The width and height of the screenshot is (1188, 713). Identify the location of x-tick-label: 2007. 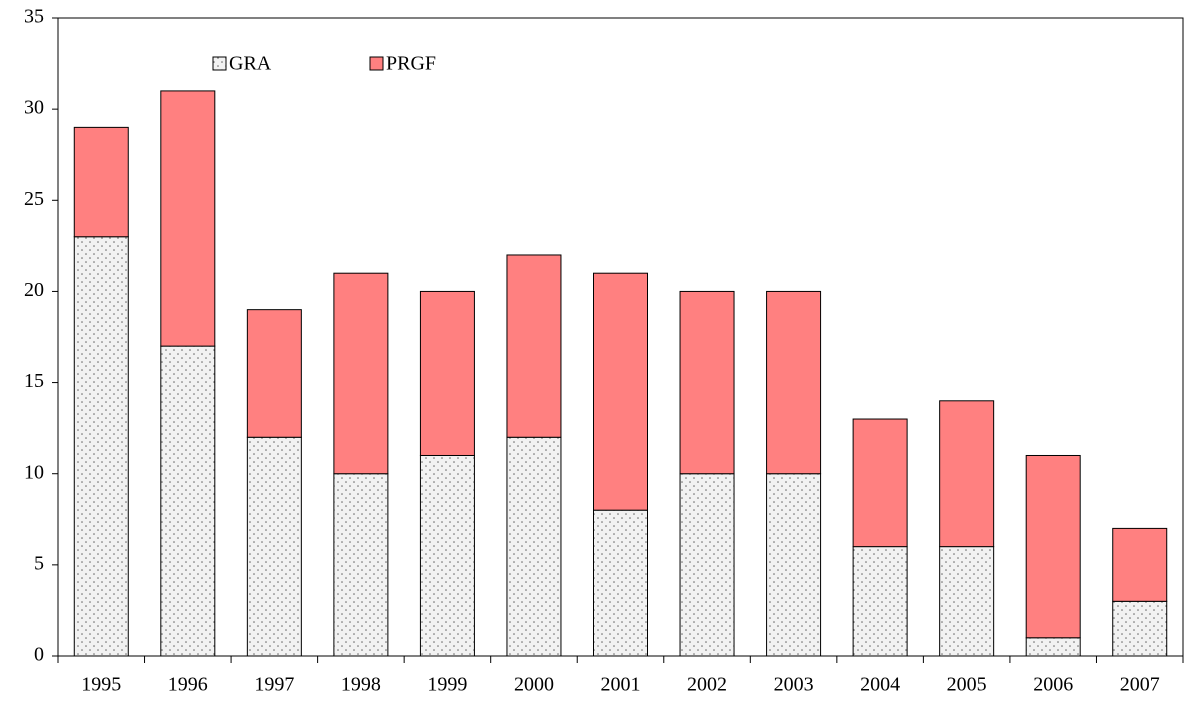
(1140, 685).